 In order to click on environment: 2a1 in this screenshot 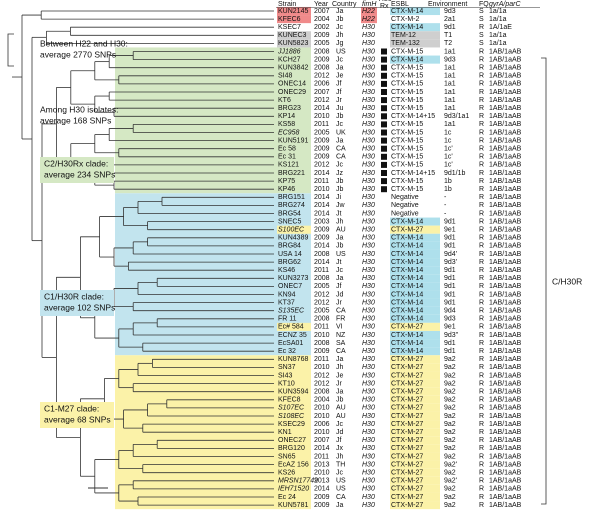, I will do `click(450, 19)`.